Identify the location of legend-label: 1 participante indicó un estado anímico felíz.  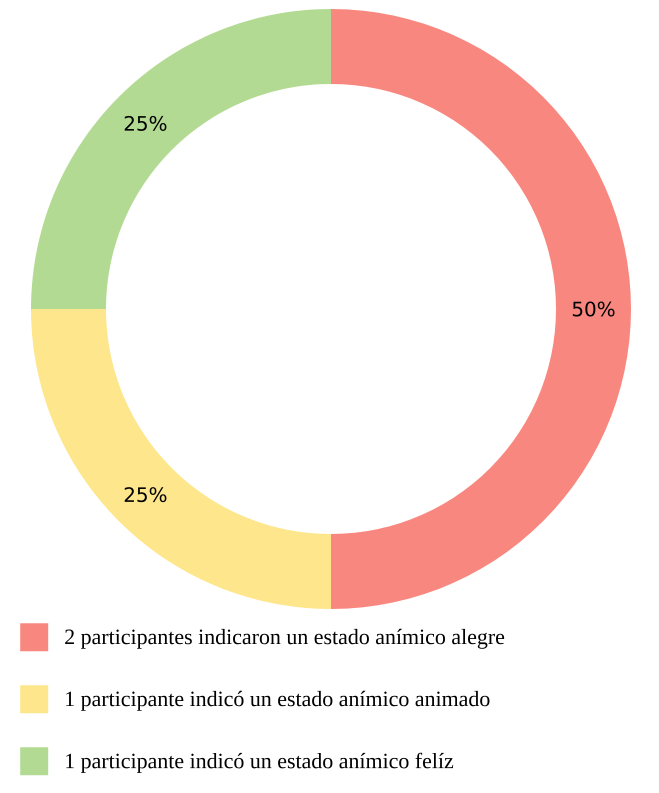
(260, 762).